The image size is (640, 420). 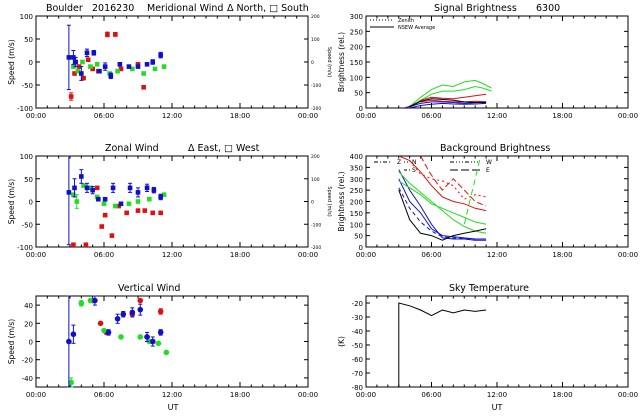 What do you see at coordinates (356, 157) in the screenshot?
I see `background-ytick-label: 400` at bounding box center [356, 157].